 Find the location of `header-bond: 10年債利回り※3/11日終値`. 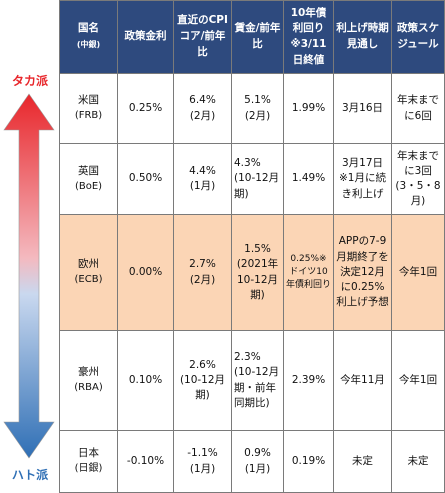

header-bond: 10年債利回り※3/11日終値 is located at coordinates (308, 37).